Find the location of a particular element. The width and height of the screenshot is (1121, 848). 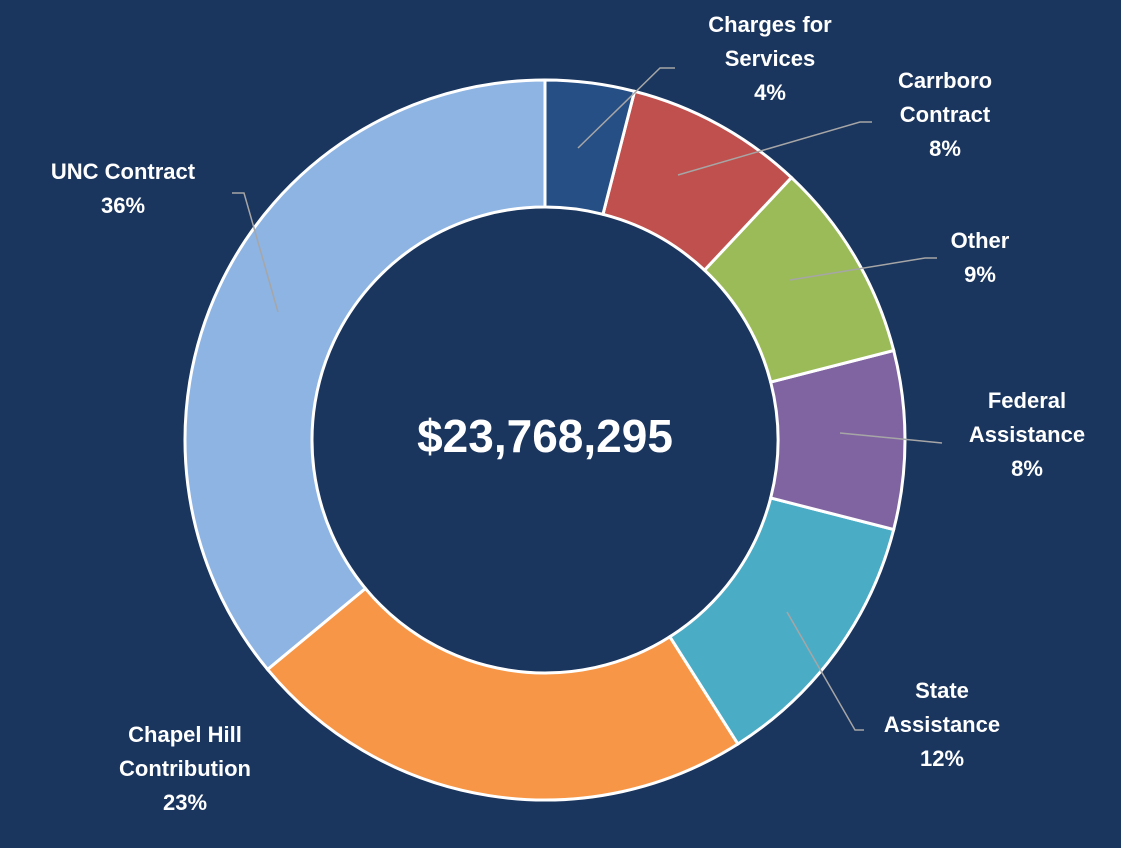

slice-label: Chapel Hill Contribution 23% is located at coordinates (185, 769).